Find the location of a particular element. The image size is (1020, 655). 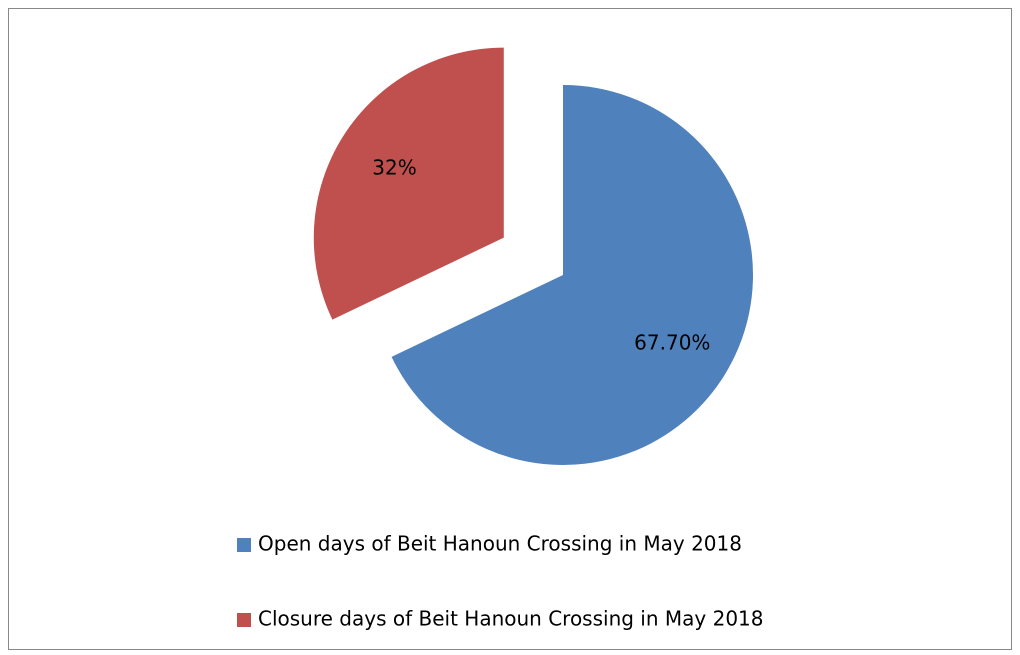

pie-slice is located at coordinates (408, 183).